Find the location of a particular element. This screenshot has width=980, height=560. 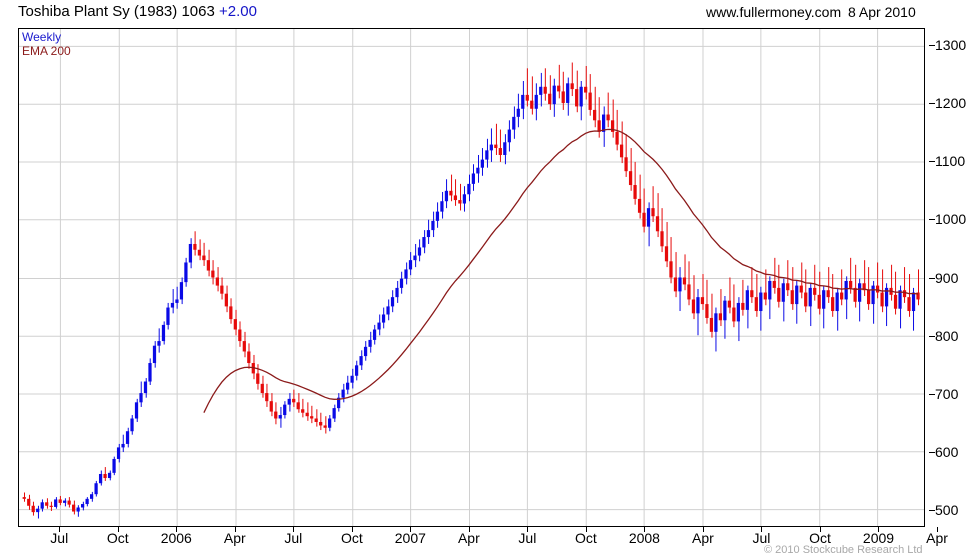

price-axis: 500 600 700 800 900 1000 1100 1200 1300 is located at coordinates (954, 277).